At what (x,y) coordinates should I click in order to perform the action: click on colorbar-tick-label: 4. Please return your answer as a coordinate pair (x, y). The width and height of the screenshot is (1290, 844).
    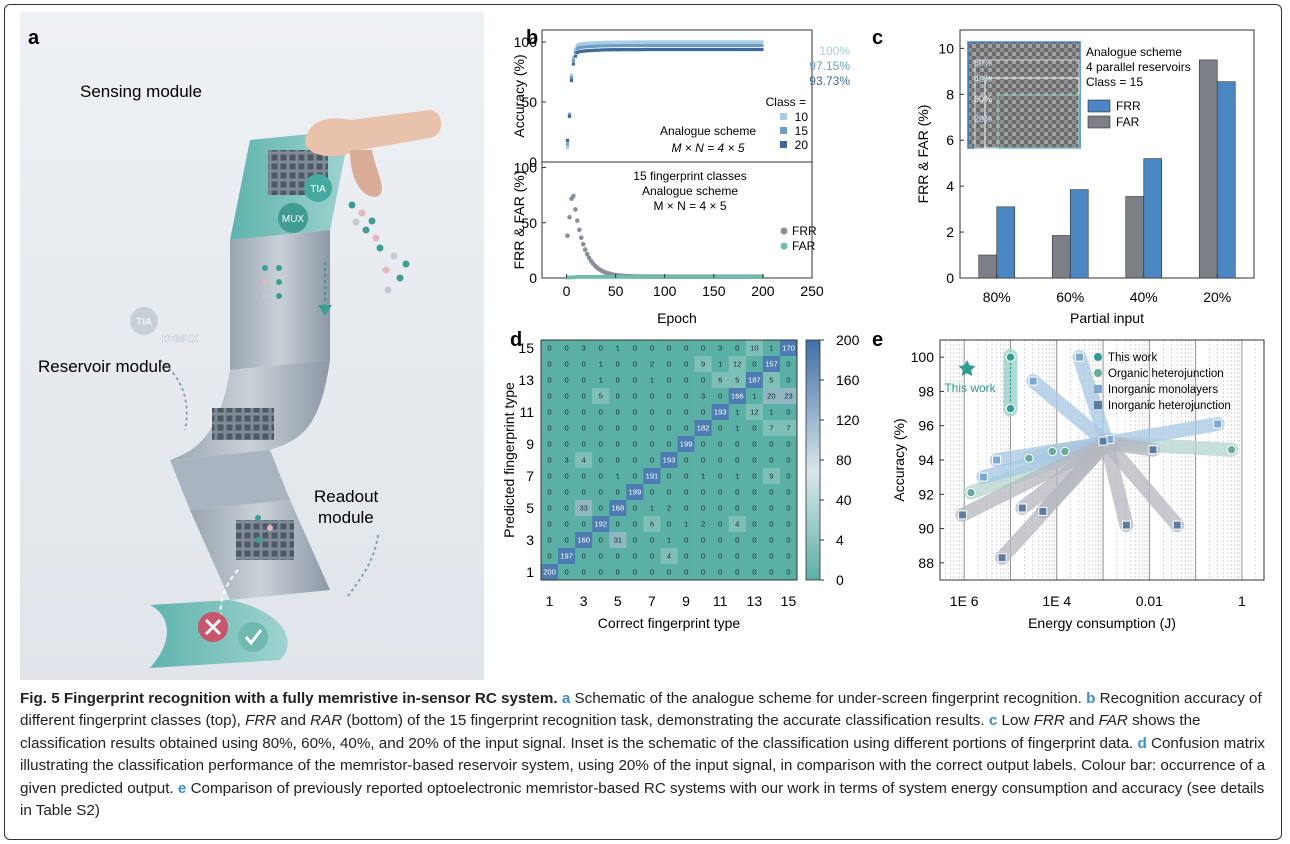
    Looking at the image, I should click on (840, 540).